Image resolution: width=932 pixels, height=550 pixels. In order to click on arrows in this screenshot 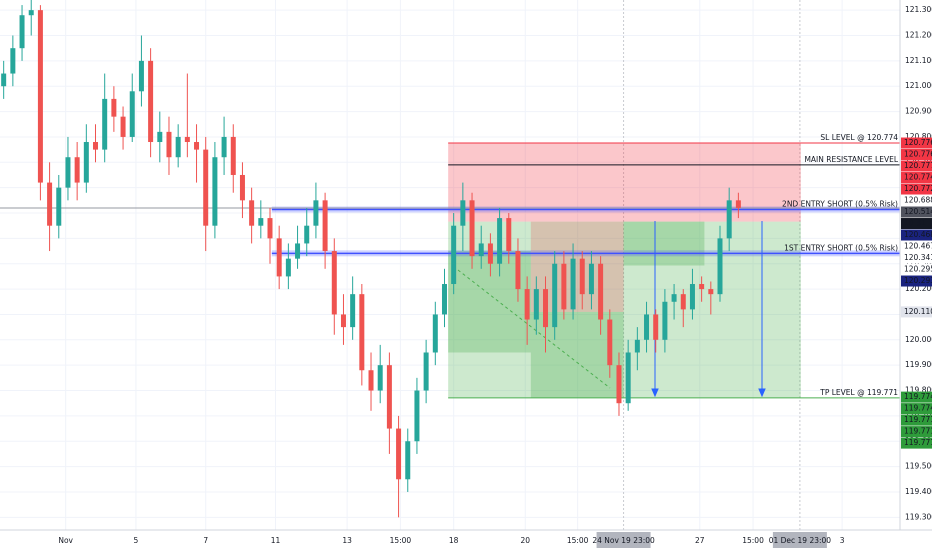, I will do `click(708, 309)`.